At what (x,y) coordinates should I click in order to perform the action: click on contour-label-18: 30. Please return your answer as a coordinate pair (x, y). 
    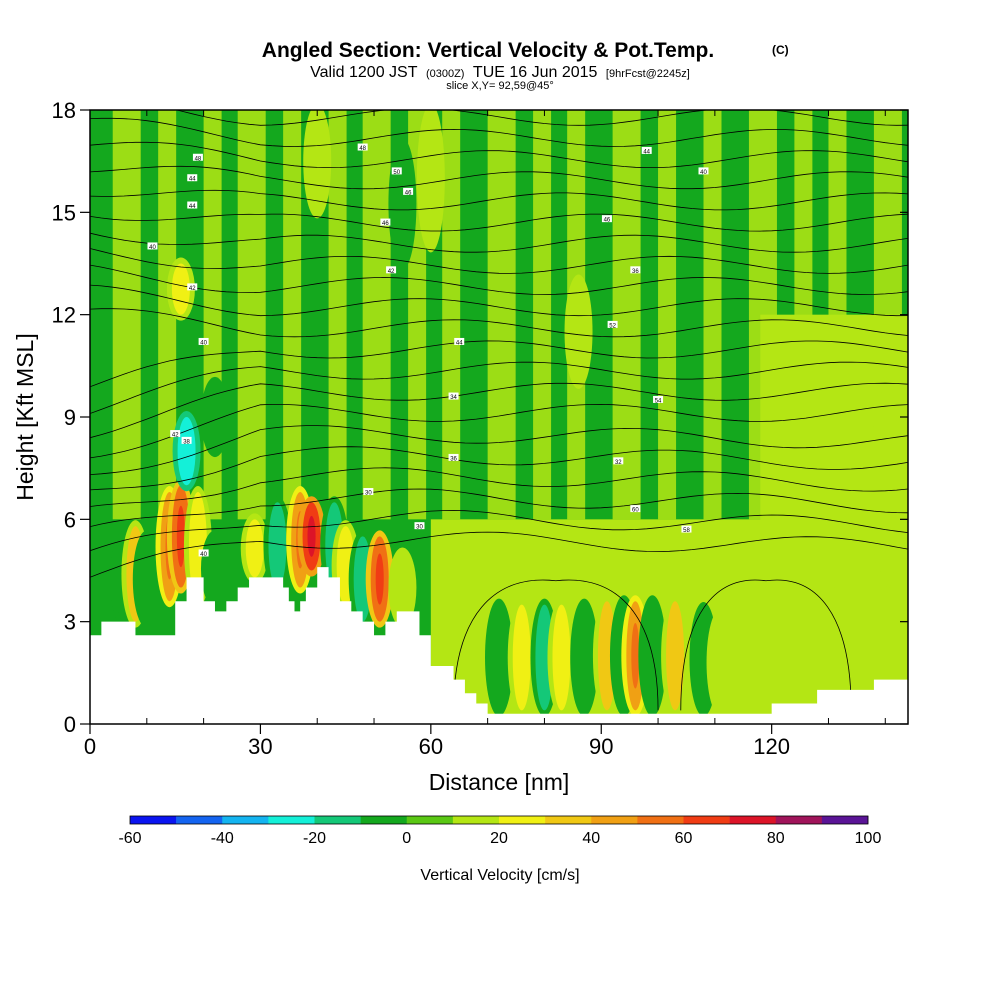
    Looking at the image, I should click on (419, 528).